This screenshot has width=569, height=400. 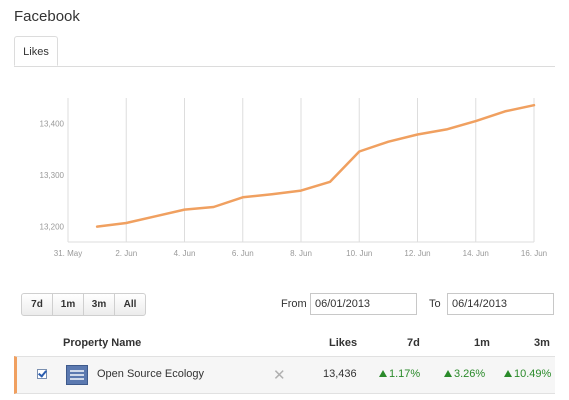 What do you see at coordinates (482, 343) in the screenshot?
I see `header-1m: 1m` at bounding box center [482, 343].